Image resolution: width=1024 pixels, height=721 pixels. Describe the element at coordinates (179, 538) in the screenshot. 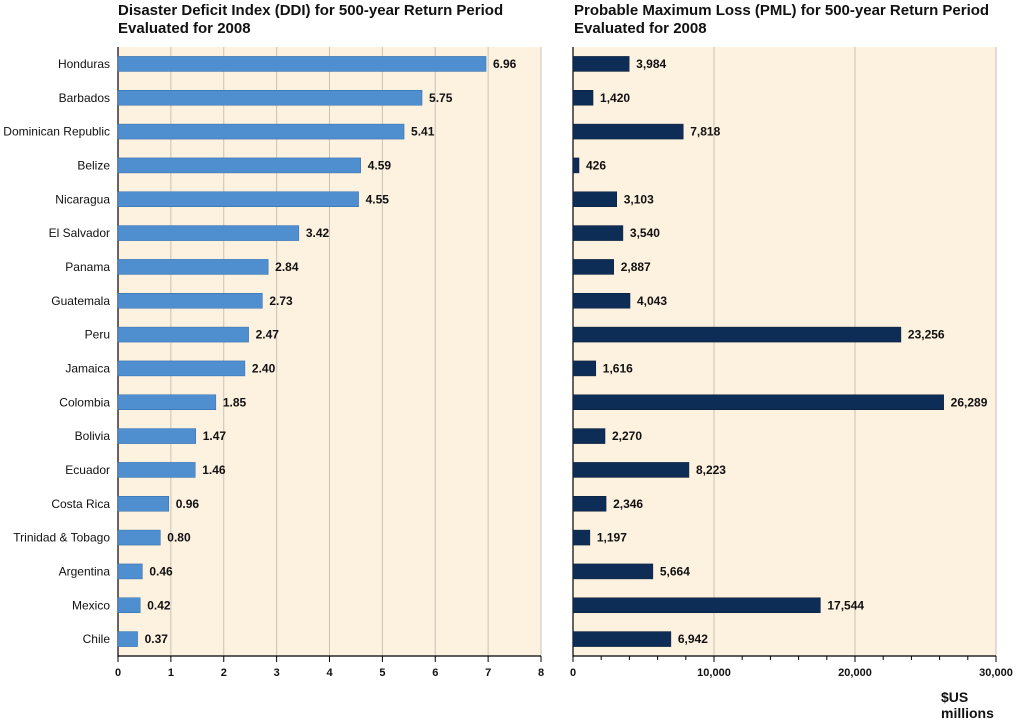

I see `ddi-value-label-trinidad-and-tobago: 0.80` at that location.